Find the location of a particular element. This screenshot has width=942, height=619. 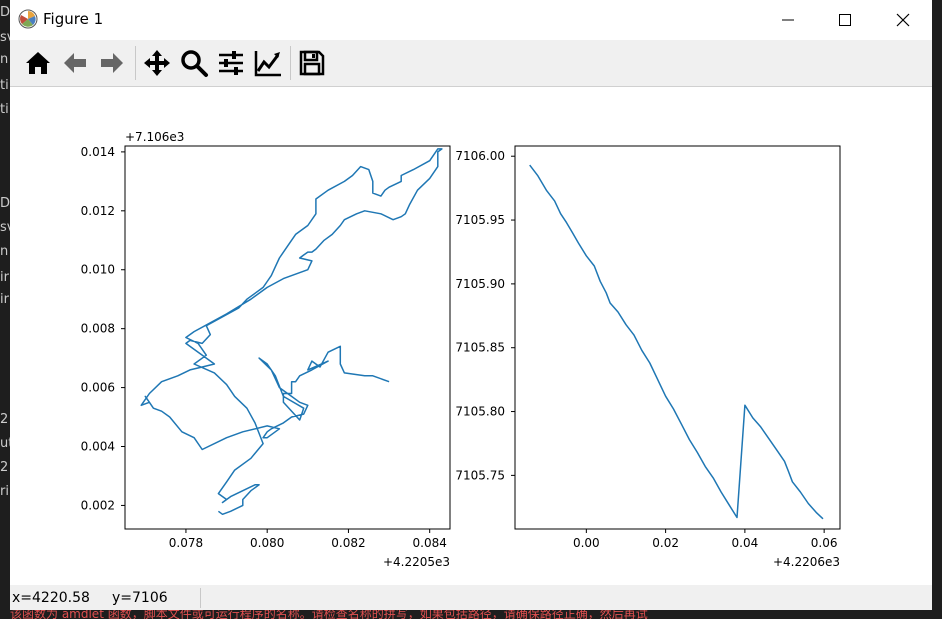

terminal-fragment: ri is located at coordinates (4, 491).